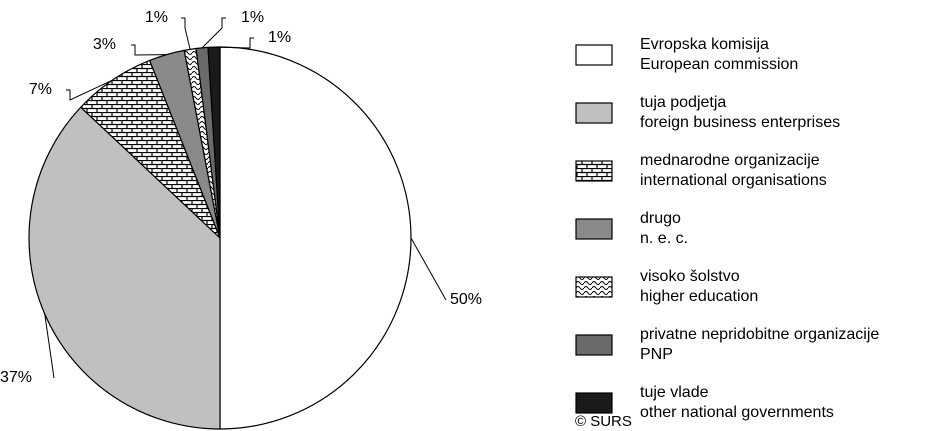 This screenshot has width=941, height=431. What do you see at coordinates (690, 276) in the screenshot?
I see `legend-label: visoko šolstvo` at bounding box center [690, 276].